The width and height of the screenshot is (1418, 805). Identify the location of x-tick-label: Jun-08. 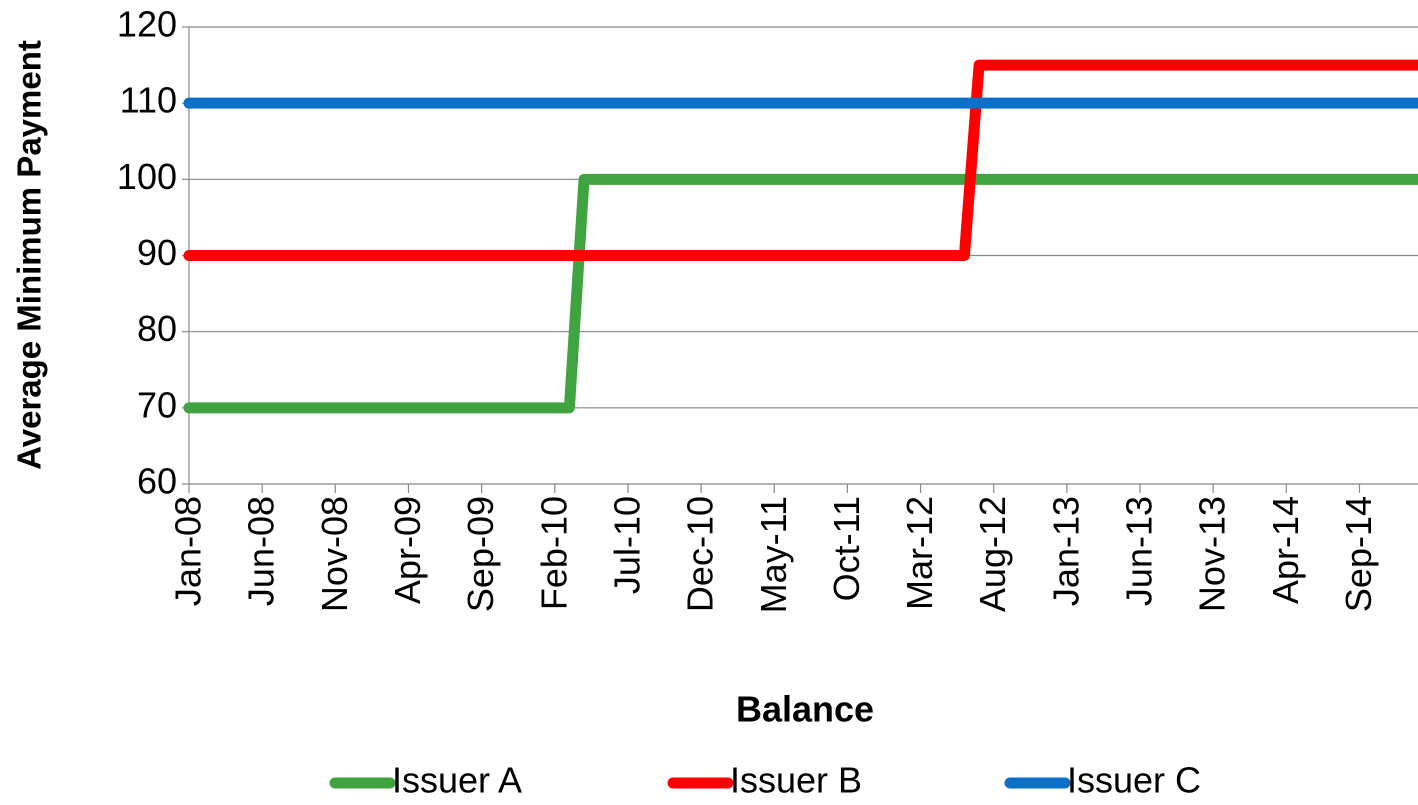
(261, 551).